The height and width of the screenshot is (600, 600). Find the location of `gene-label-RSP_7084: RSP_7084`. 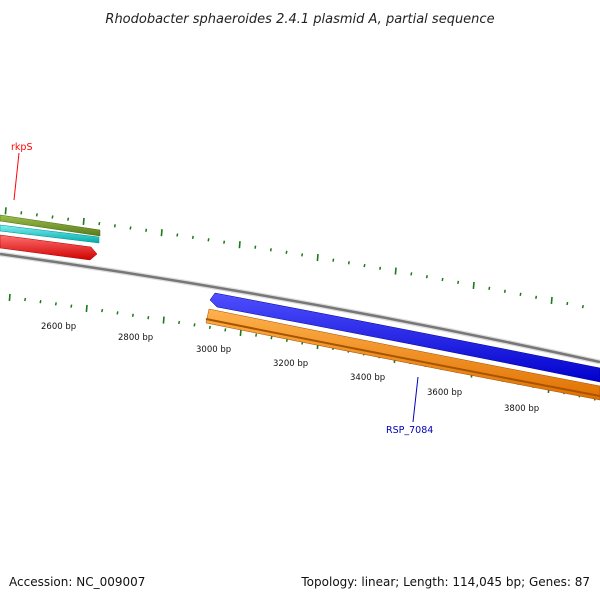

gene-label-RSP_7084: RSP_7084 is located at coordinates (409, 430).